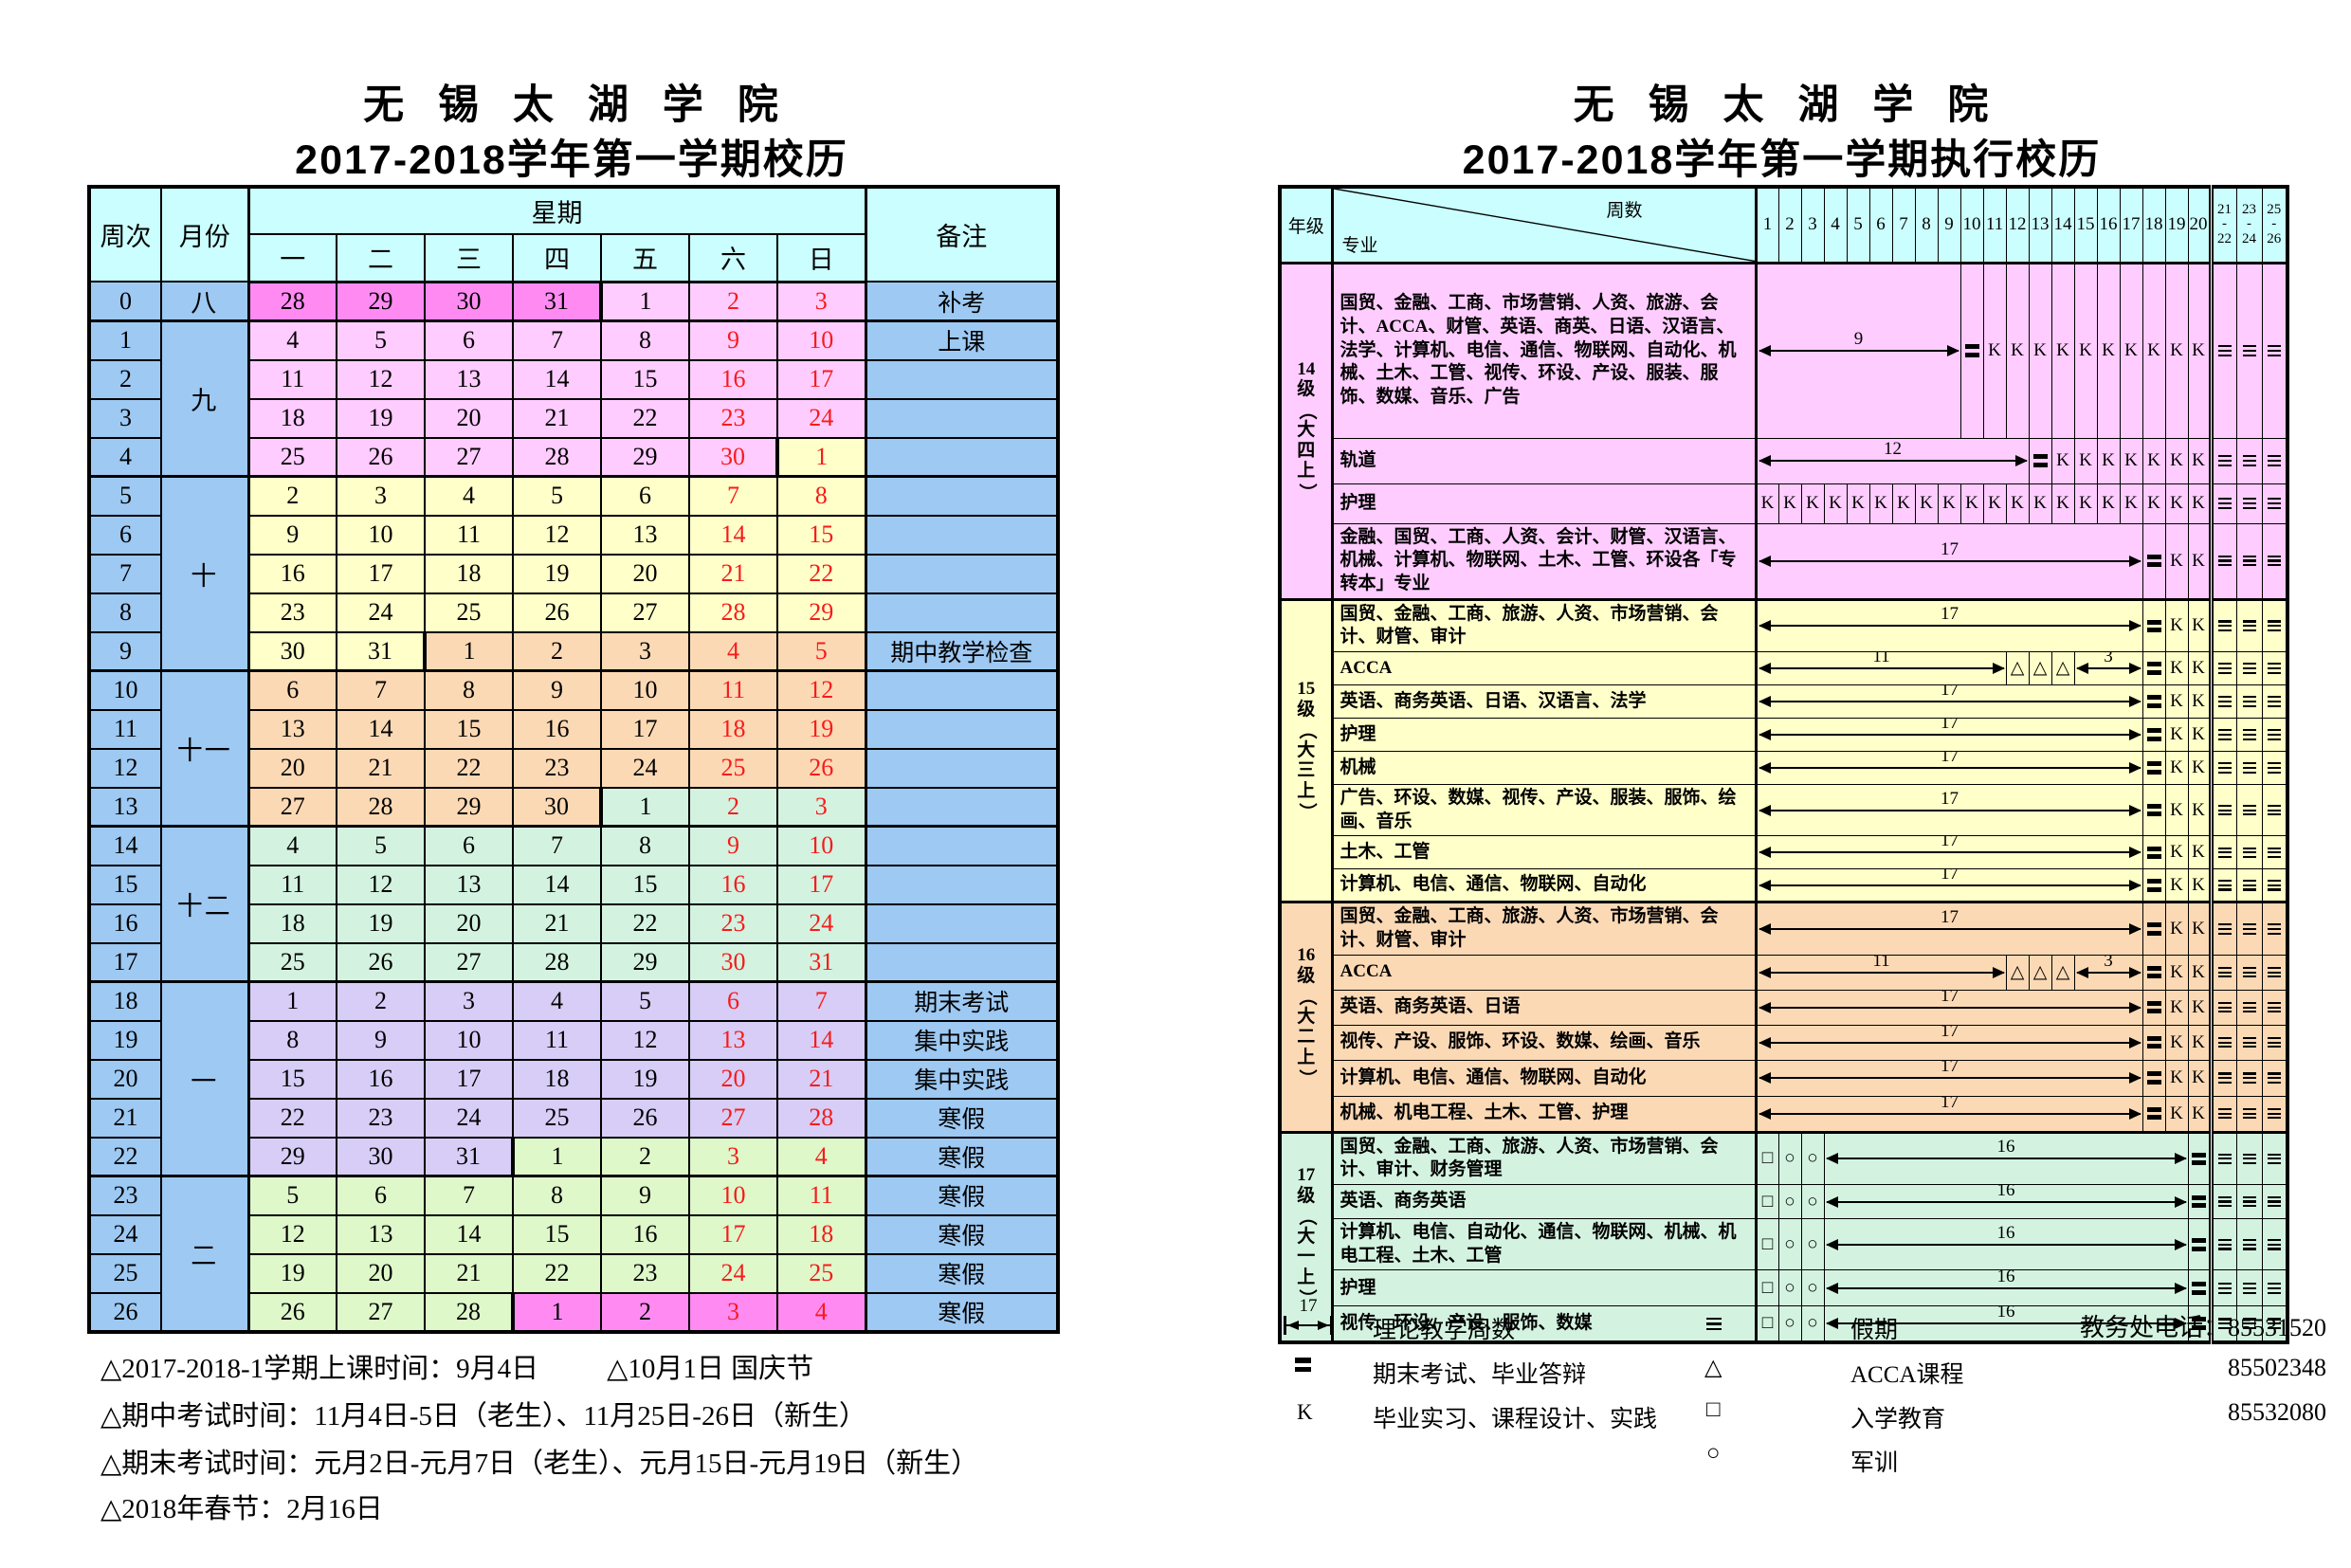 This screenshot has height=1568, width=2351. I want to click on date-cell: 27, so click(469, 457).